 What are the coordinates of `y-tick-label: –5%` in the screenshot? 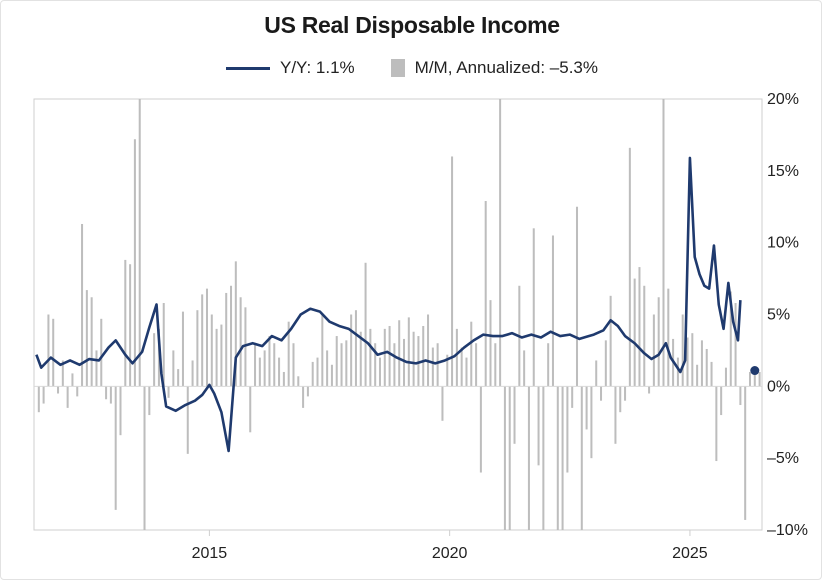 It's located at (783, 458).